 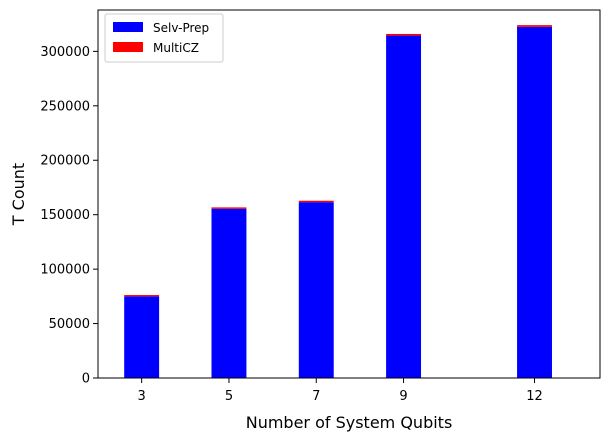 What do you see at coordinates (340, 391) in the screenshot?
I see `x-axis-ticks: 3 5 7 9 12` at bounding box center [340, 391].